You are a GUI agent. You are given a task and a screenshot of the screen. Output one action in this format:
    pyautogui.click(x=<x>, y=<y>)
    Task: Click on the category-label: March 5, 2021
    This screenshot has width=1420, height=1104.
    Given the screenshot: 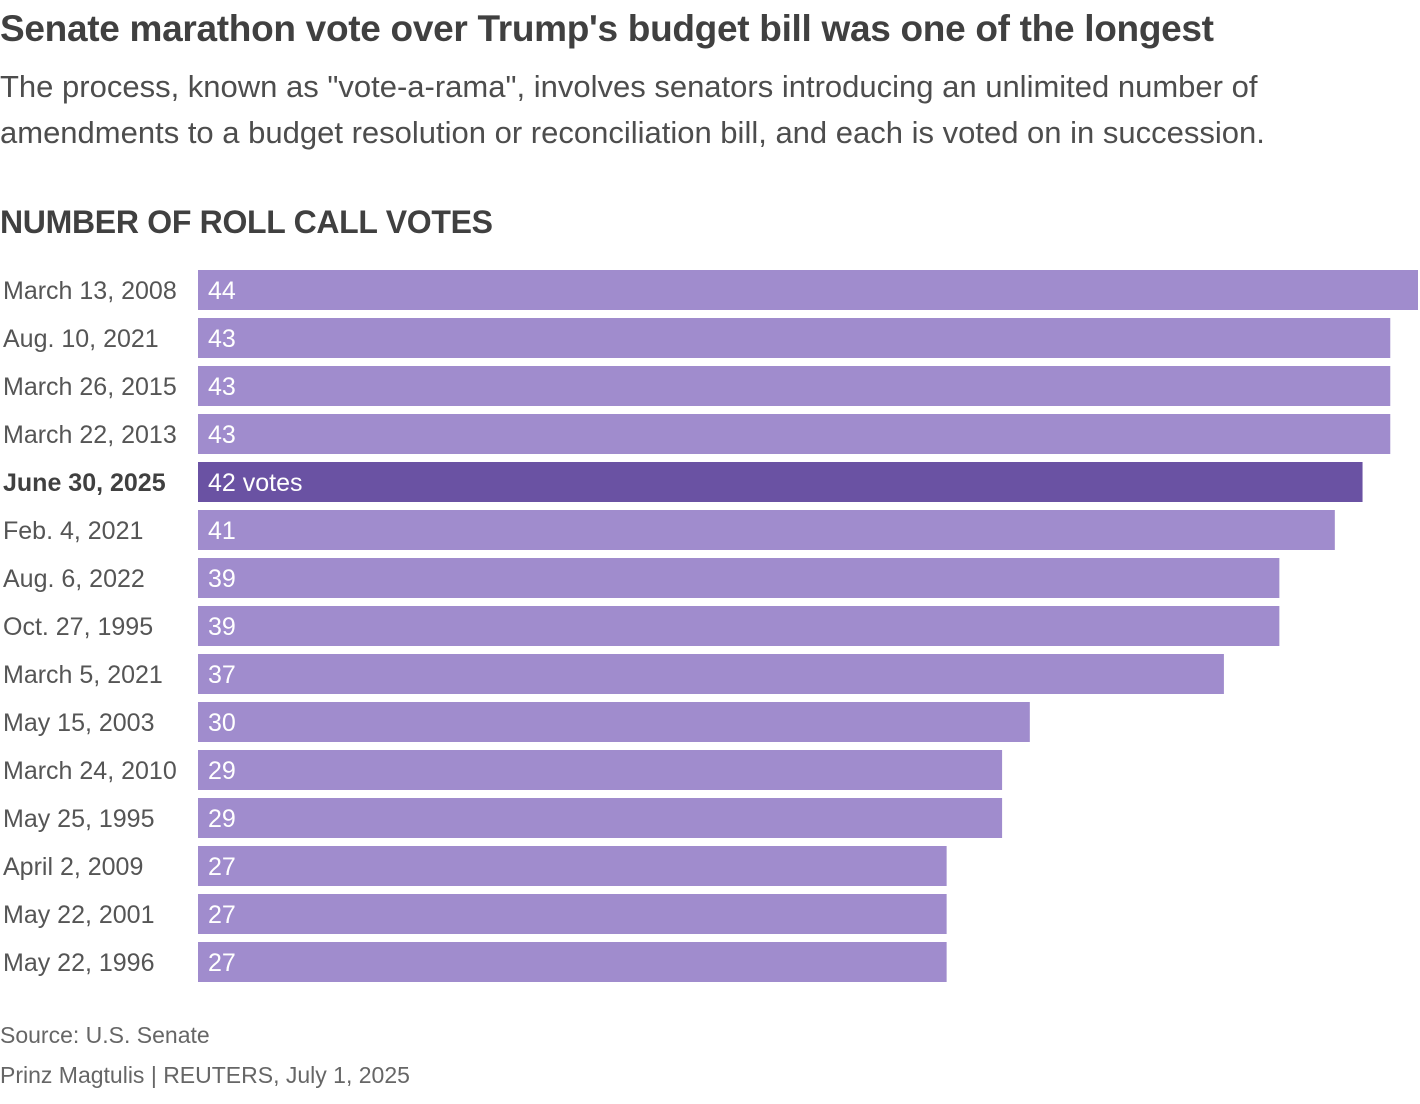 What is the action you would take?
    pyautogui.click(x=83, y=675)
    